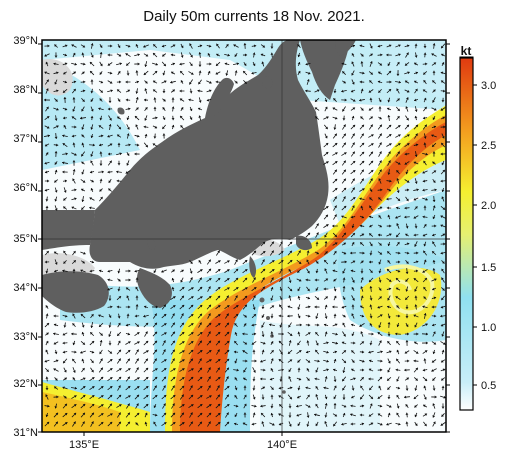 This screenshot has width=508, height=456. What do you see at coordinates (25, 337) in the screenshot?
I see `lat-label: 33°N` at bounding box center [25, 337].